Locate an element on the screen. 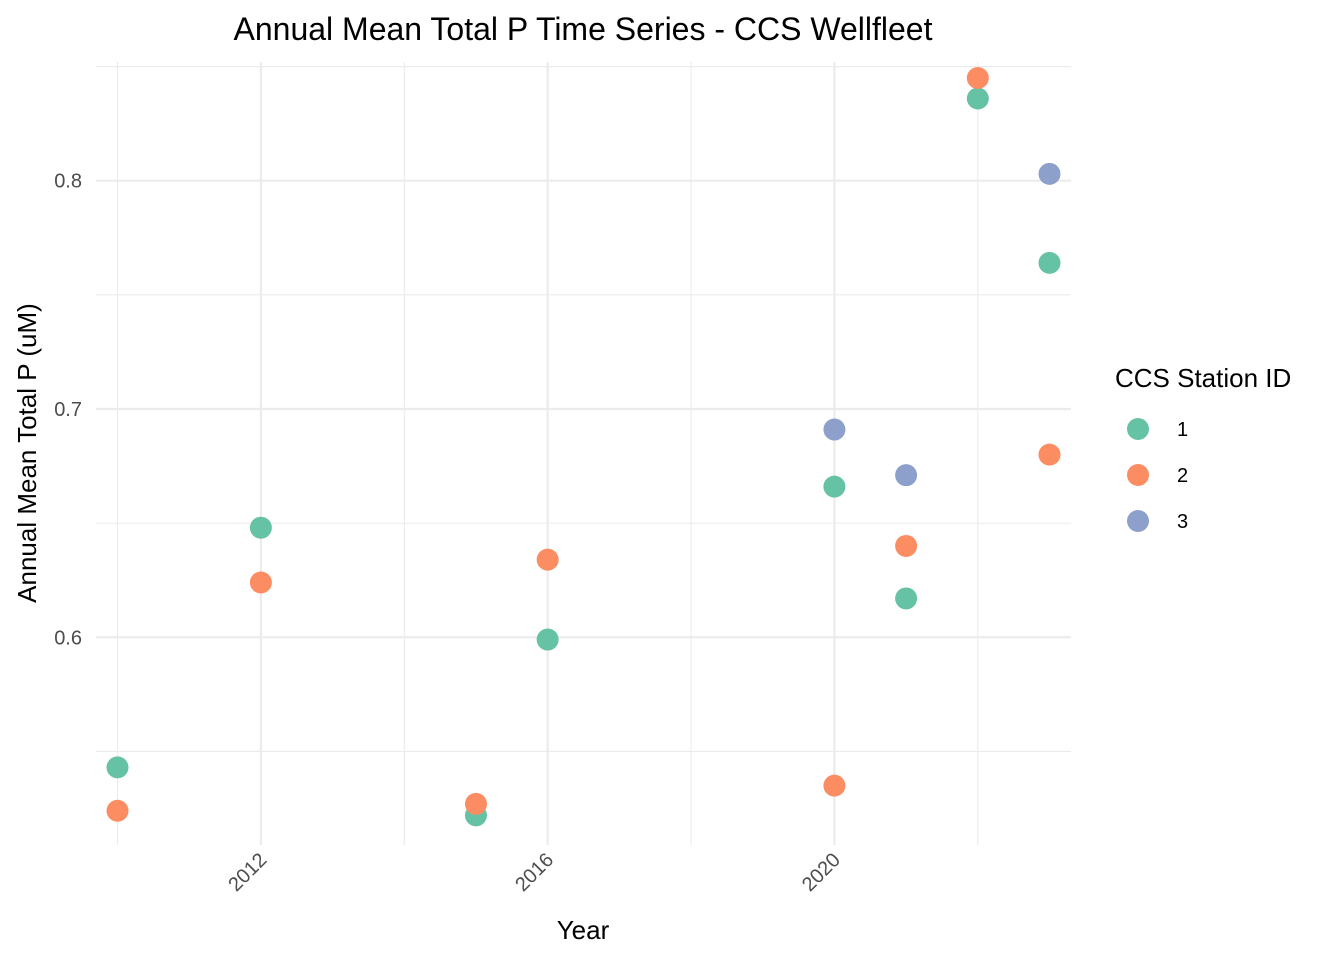 The height and width of the screenshot is (960, 1344). y-axis-ticks: 0.6 0.7 0.8 is located at coordinates (68, 410).